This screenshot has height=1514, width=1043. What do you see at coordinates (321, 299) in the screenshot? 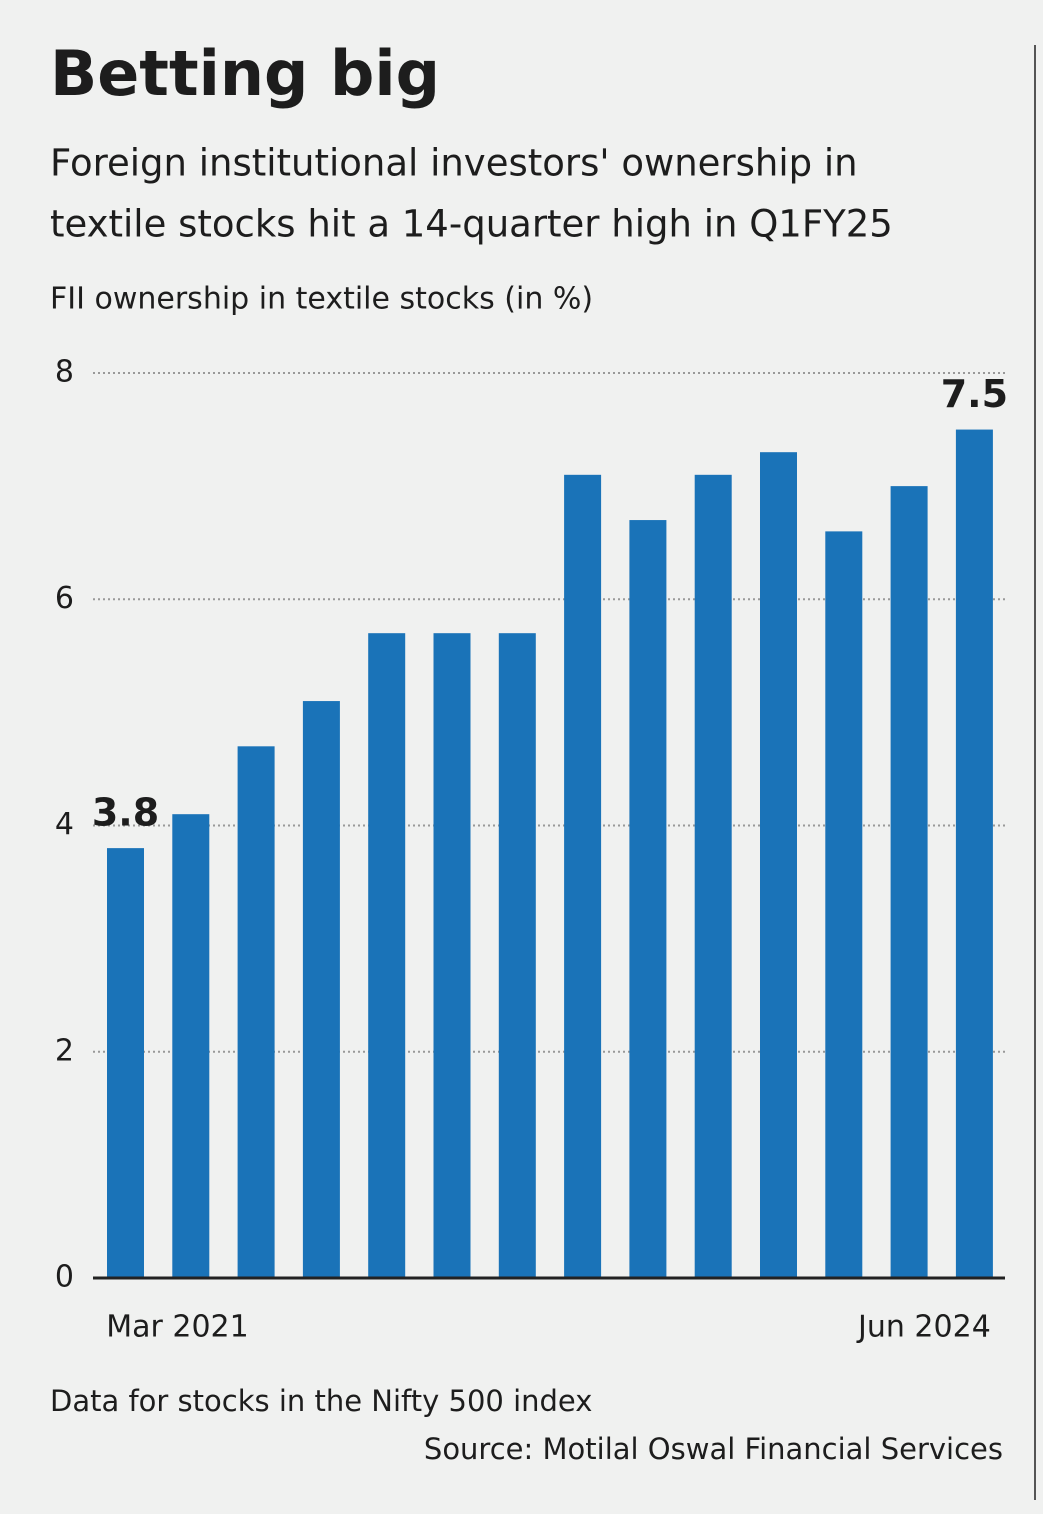
I see `y-axis-title: FII ownership in textile stocks (in %)` at bounding box center [321, 299].